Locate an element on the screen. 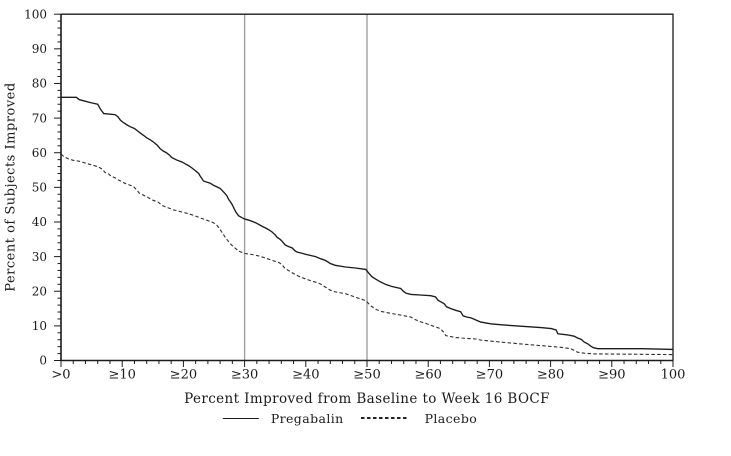 This screenshot has height=456, width=731. y-axis-title: Percent of Subjects Improved is located at coordinates (11, 187).